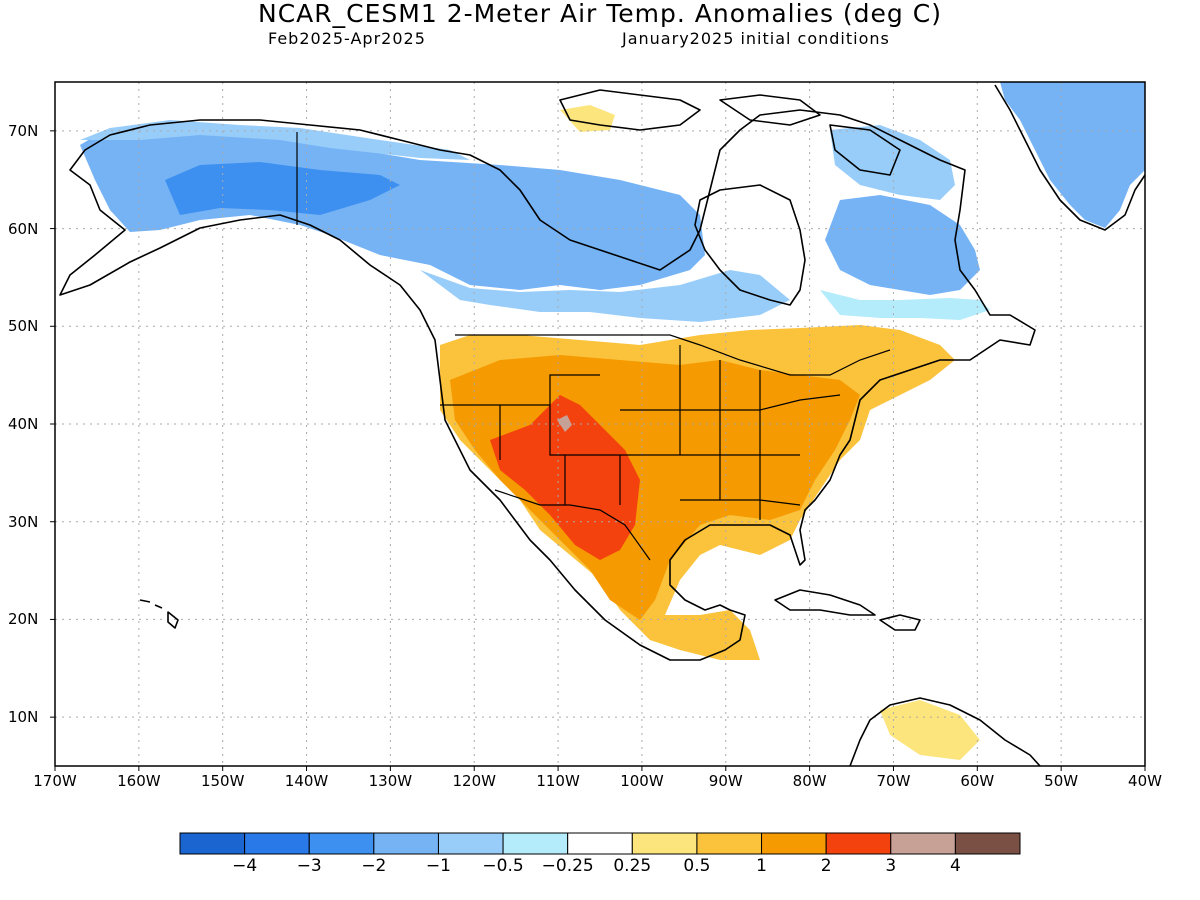  Describe the element at coordinates (761, 866) in the screenshot. I see `colorbar-label: 1` at that location.